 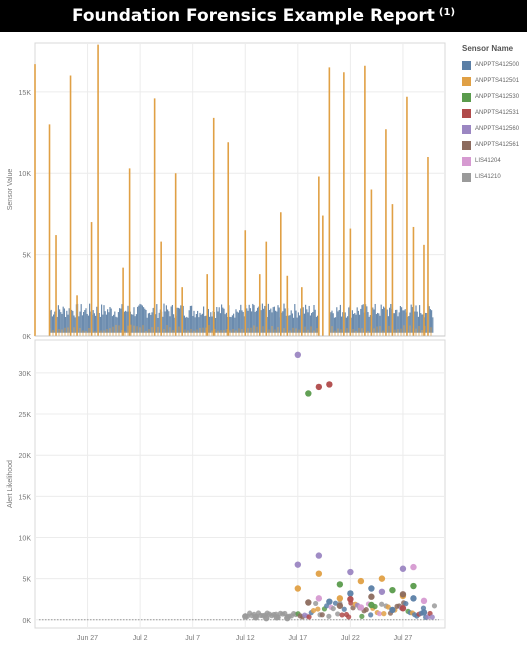 I want to click on x-tick-label: Jul 2, so click(x=140, y=638).